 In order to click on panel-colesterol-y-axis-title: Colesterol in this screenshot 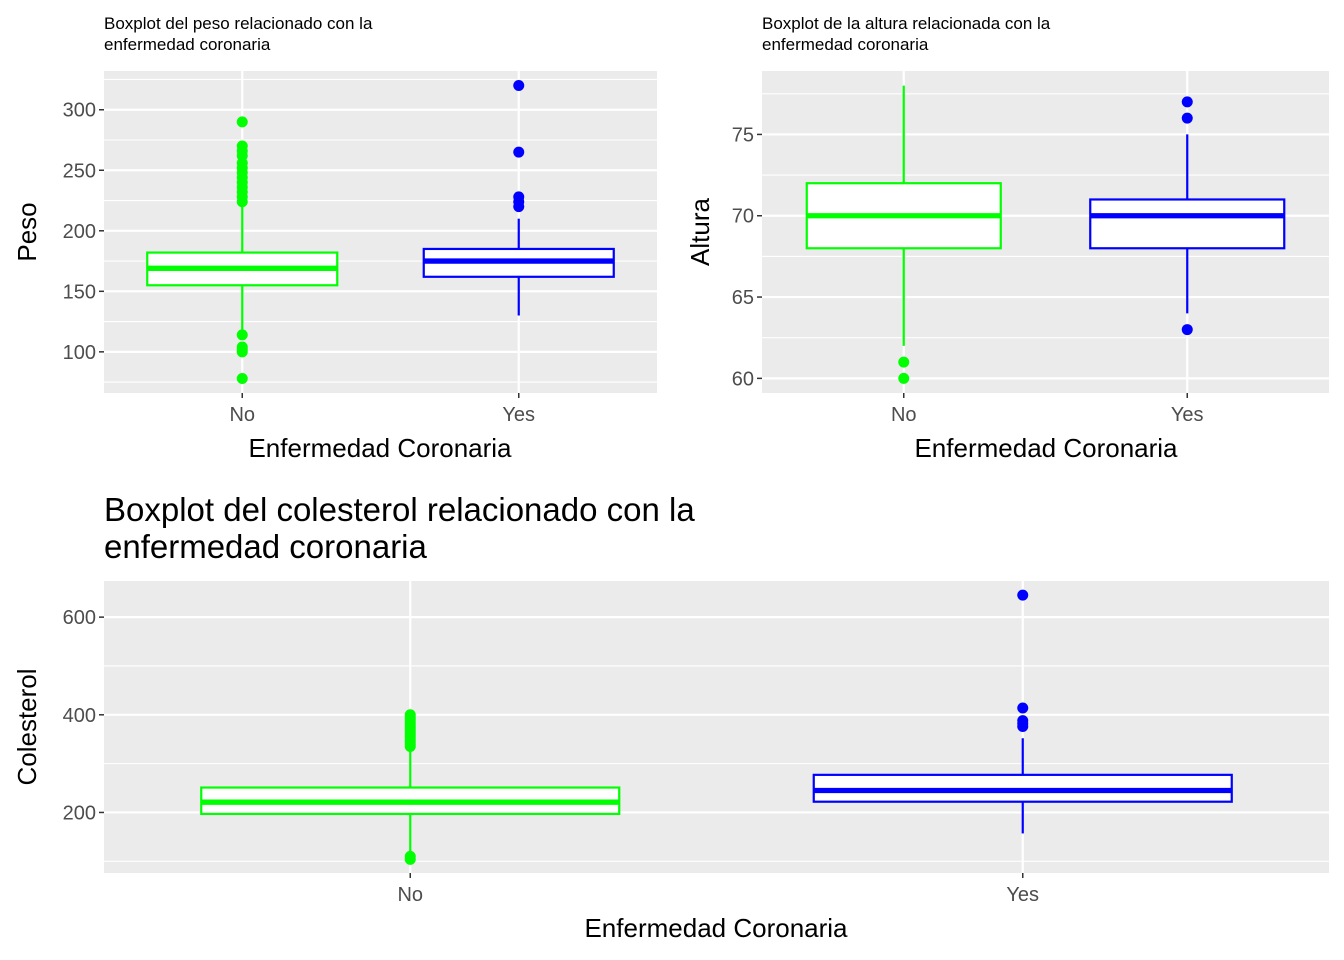, I will do `click(27, 726)`.